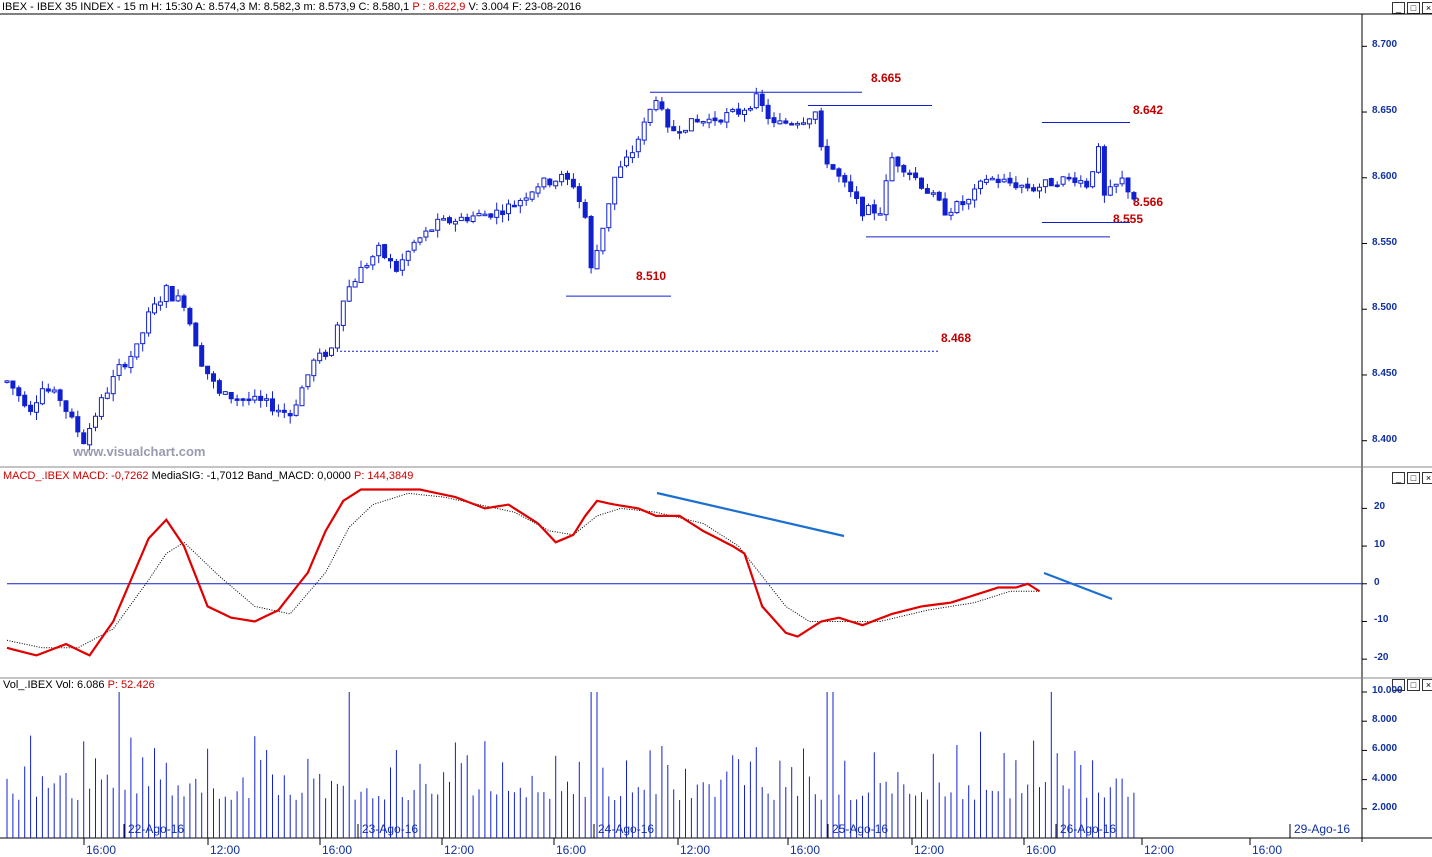 The height and width of the screenshot is (857, 1432). I want to click on macd-tick-label: 10, so click(1380, 545).